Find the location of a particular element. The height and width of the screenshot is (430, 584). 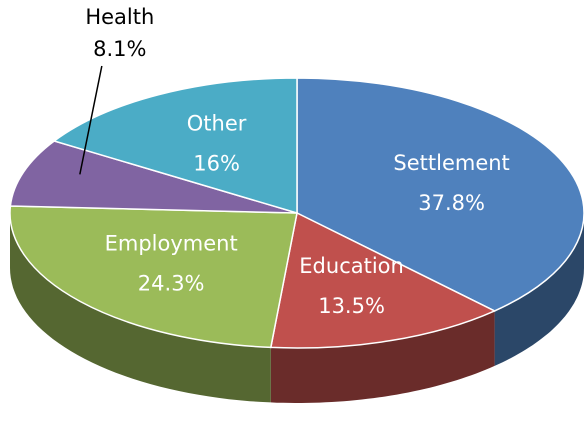

data-label-value: 24.3% is located at coordinates (171, 283).